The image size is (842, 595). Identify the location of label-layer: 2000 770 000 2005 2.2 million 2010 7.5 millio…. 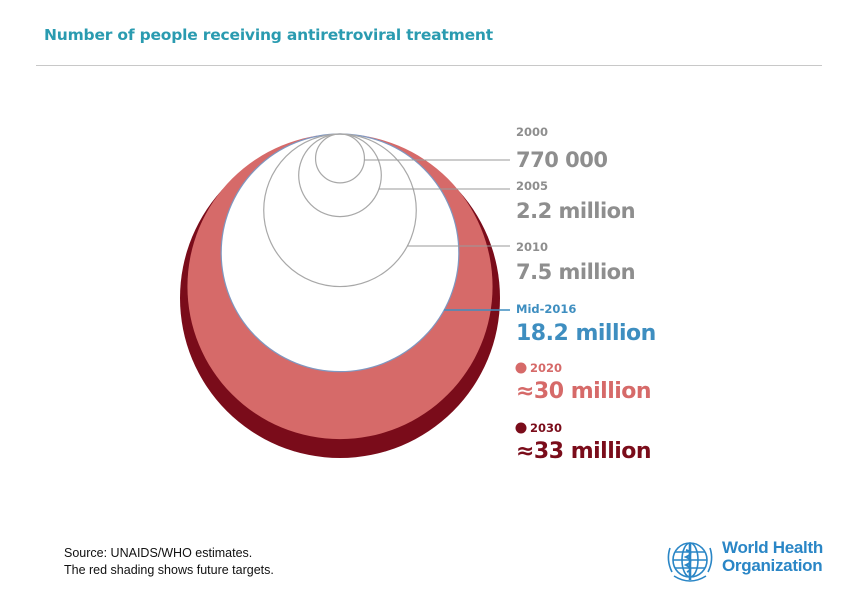
(585, 294).